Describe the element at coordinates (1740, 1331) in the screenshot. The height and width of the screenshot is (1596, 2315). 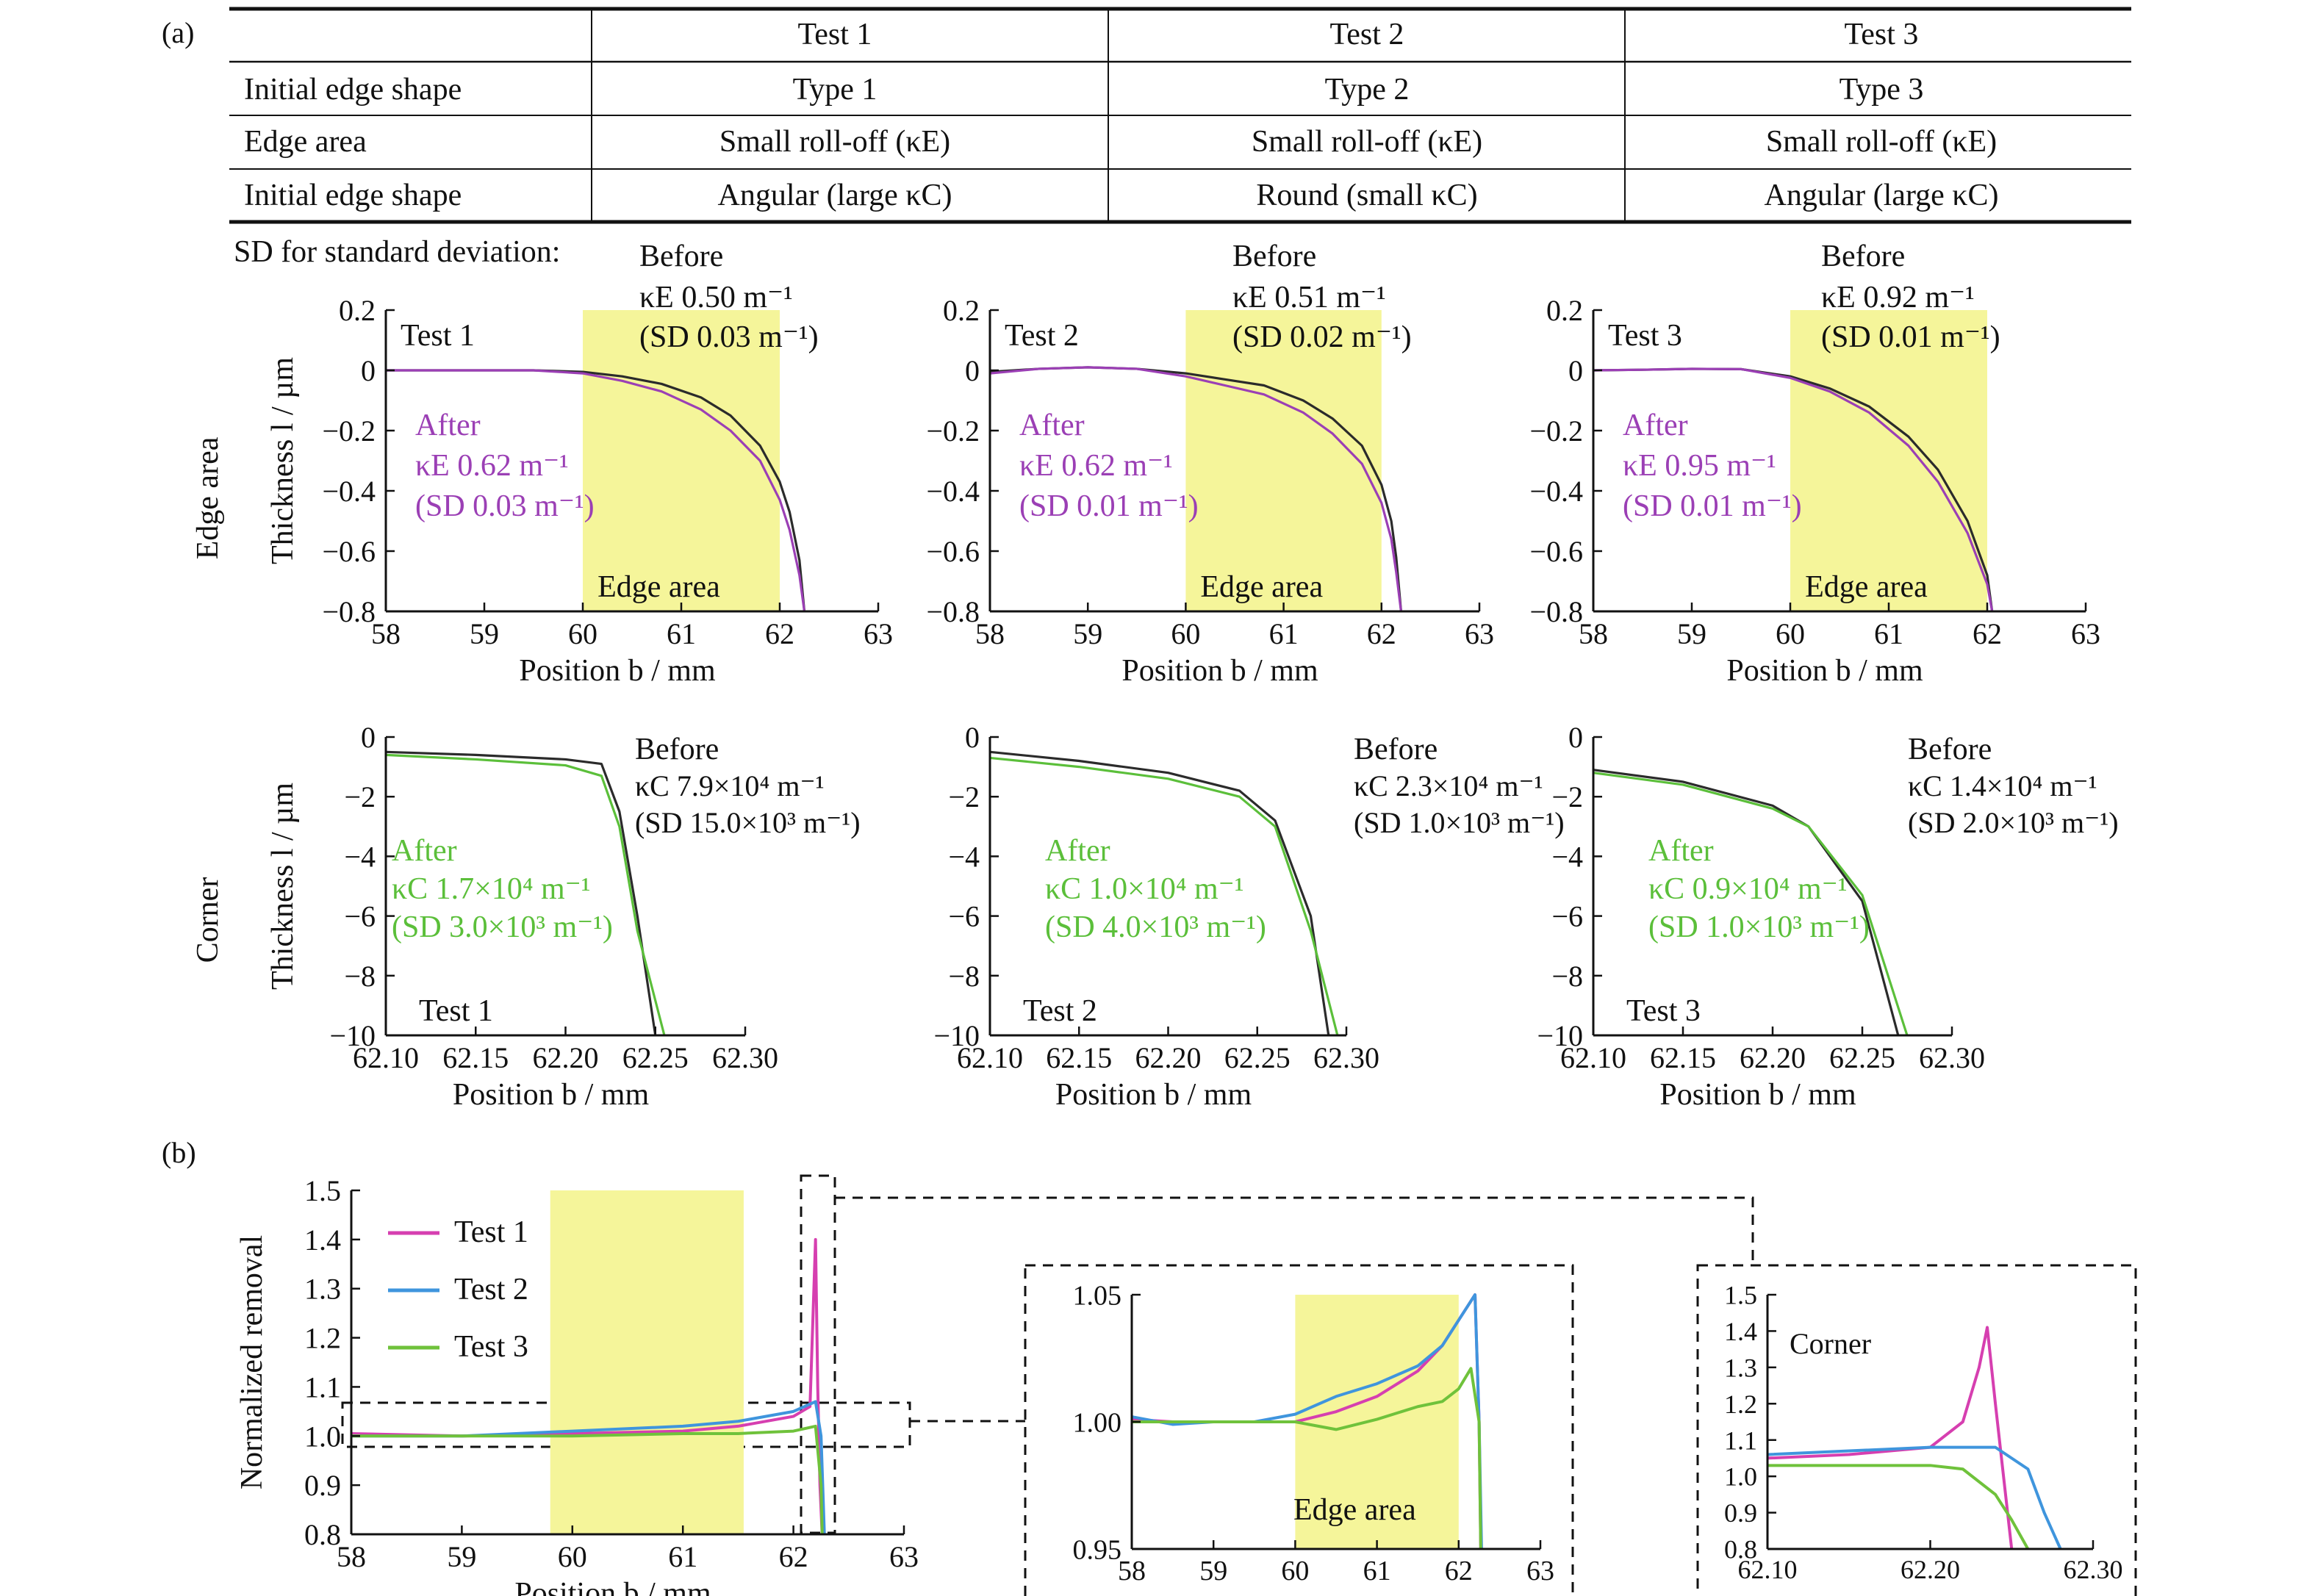
I see `y-tick-label: 1.4` at that location.